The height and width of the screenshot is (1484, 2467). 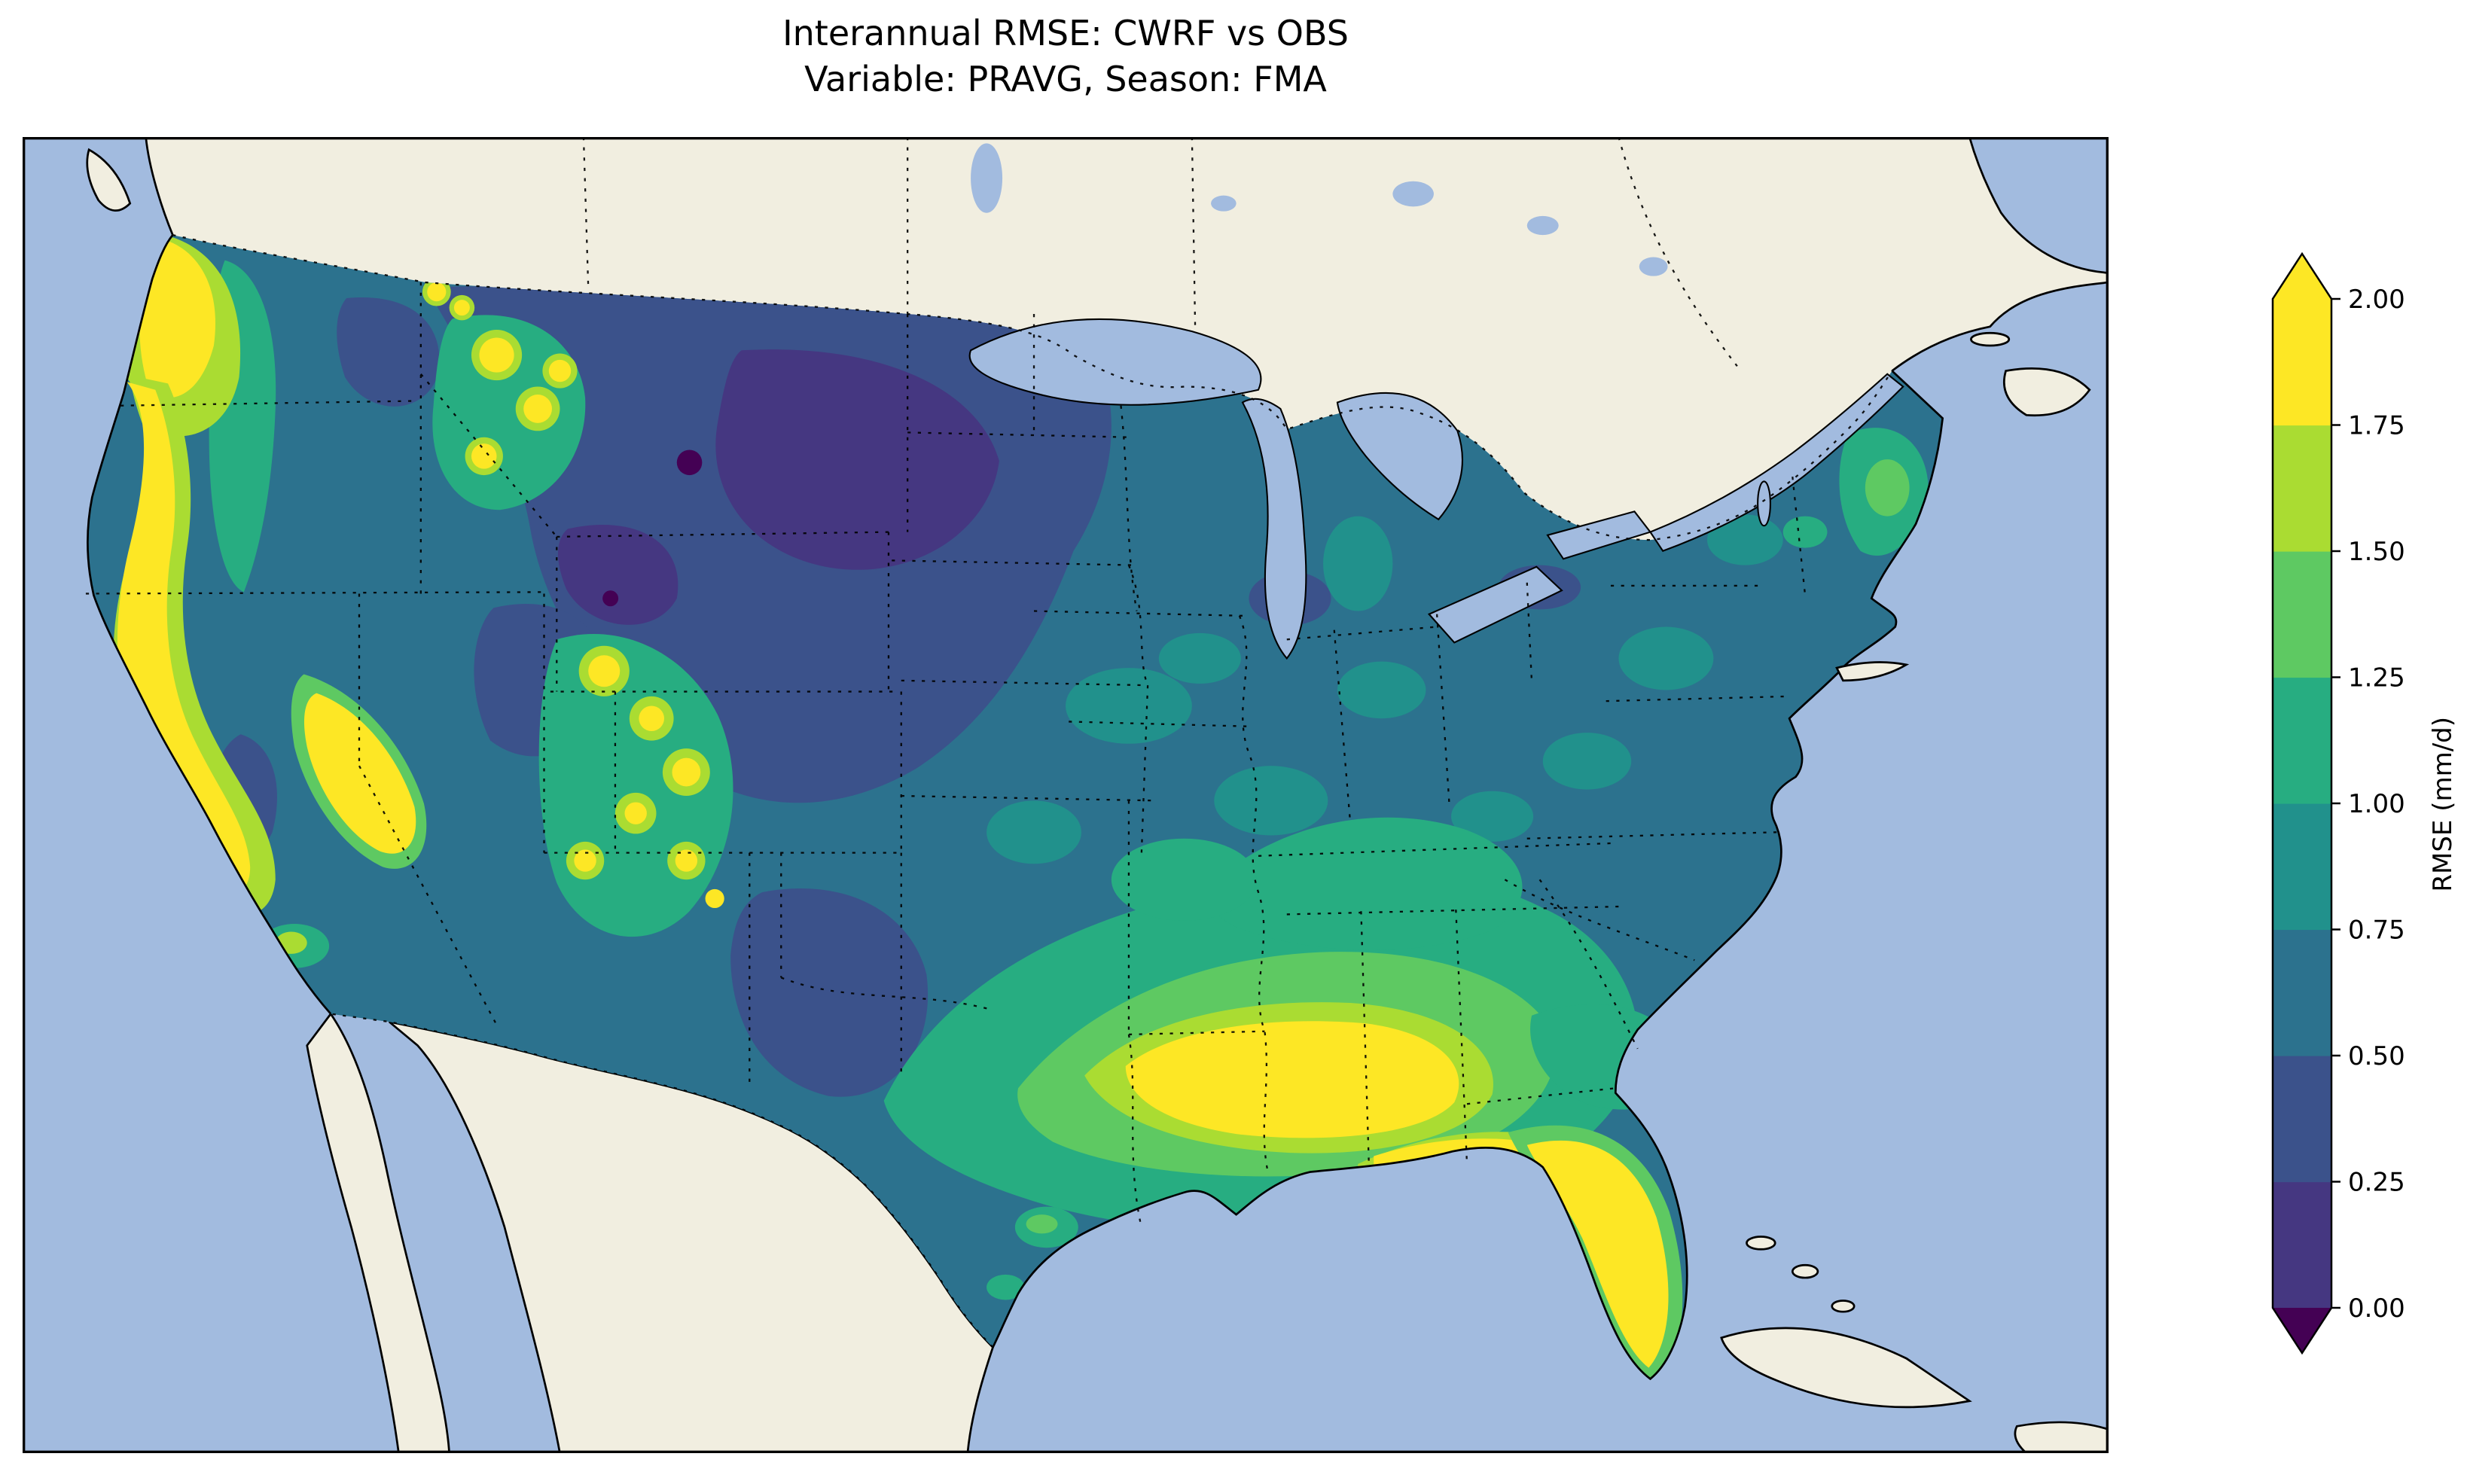 I want to click on svg-text: 0.50, so click(x=2376, y=1056).